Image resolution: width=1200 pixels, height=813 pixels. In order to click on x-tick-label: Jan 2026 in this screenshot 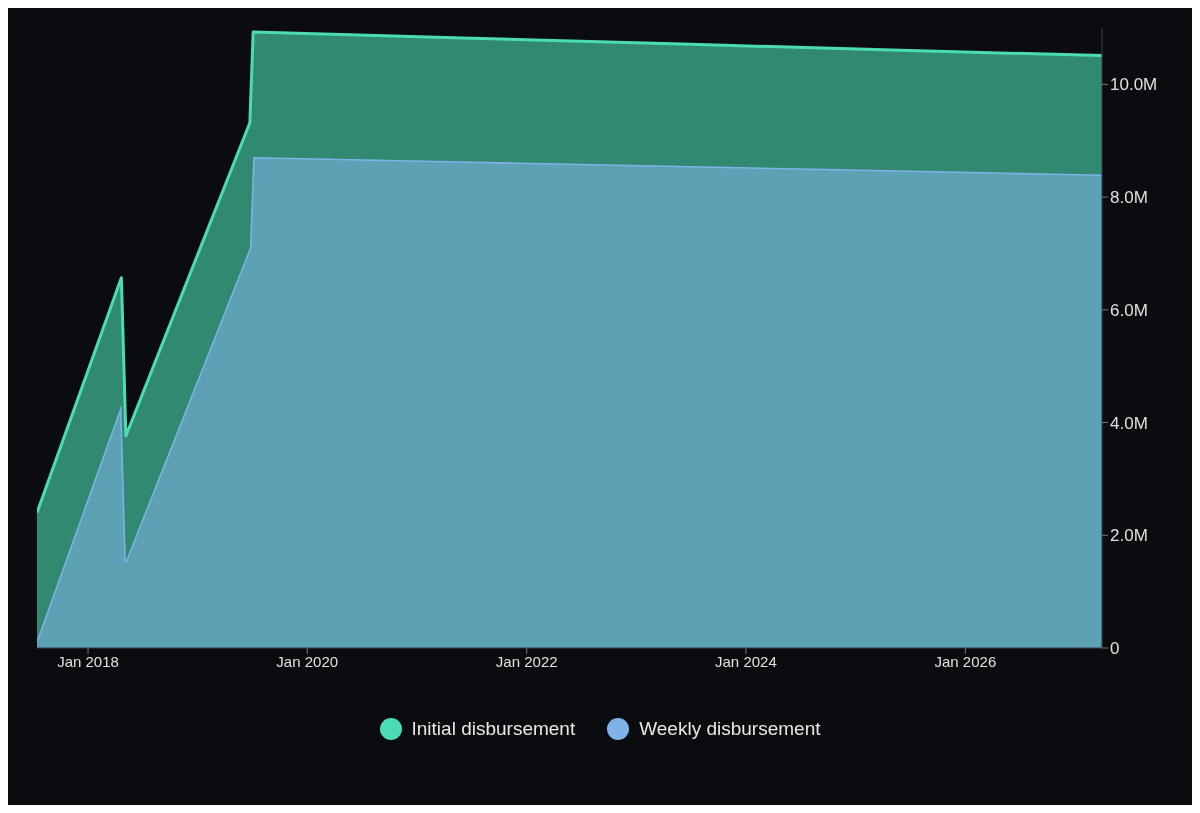, I will do `click(965, 661)`.